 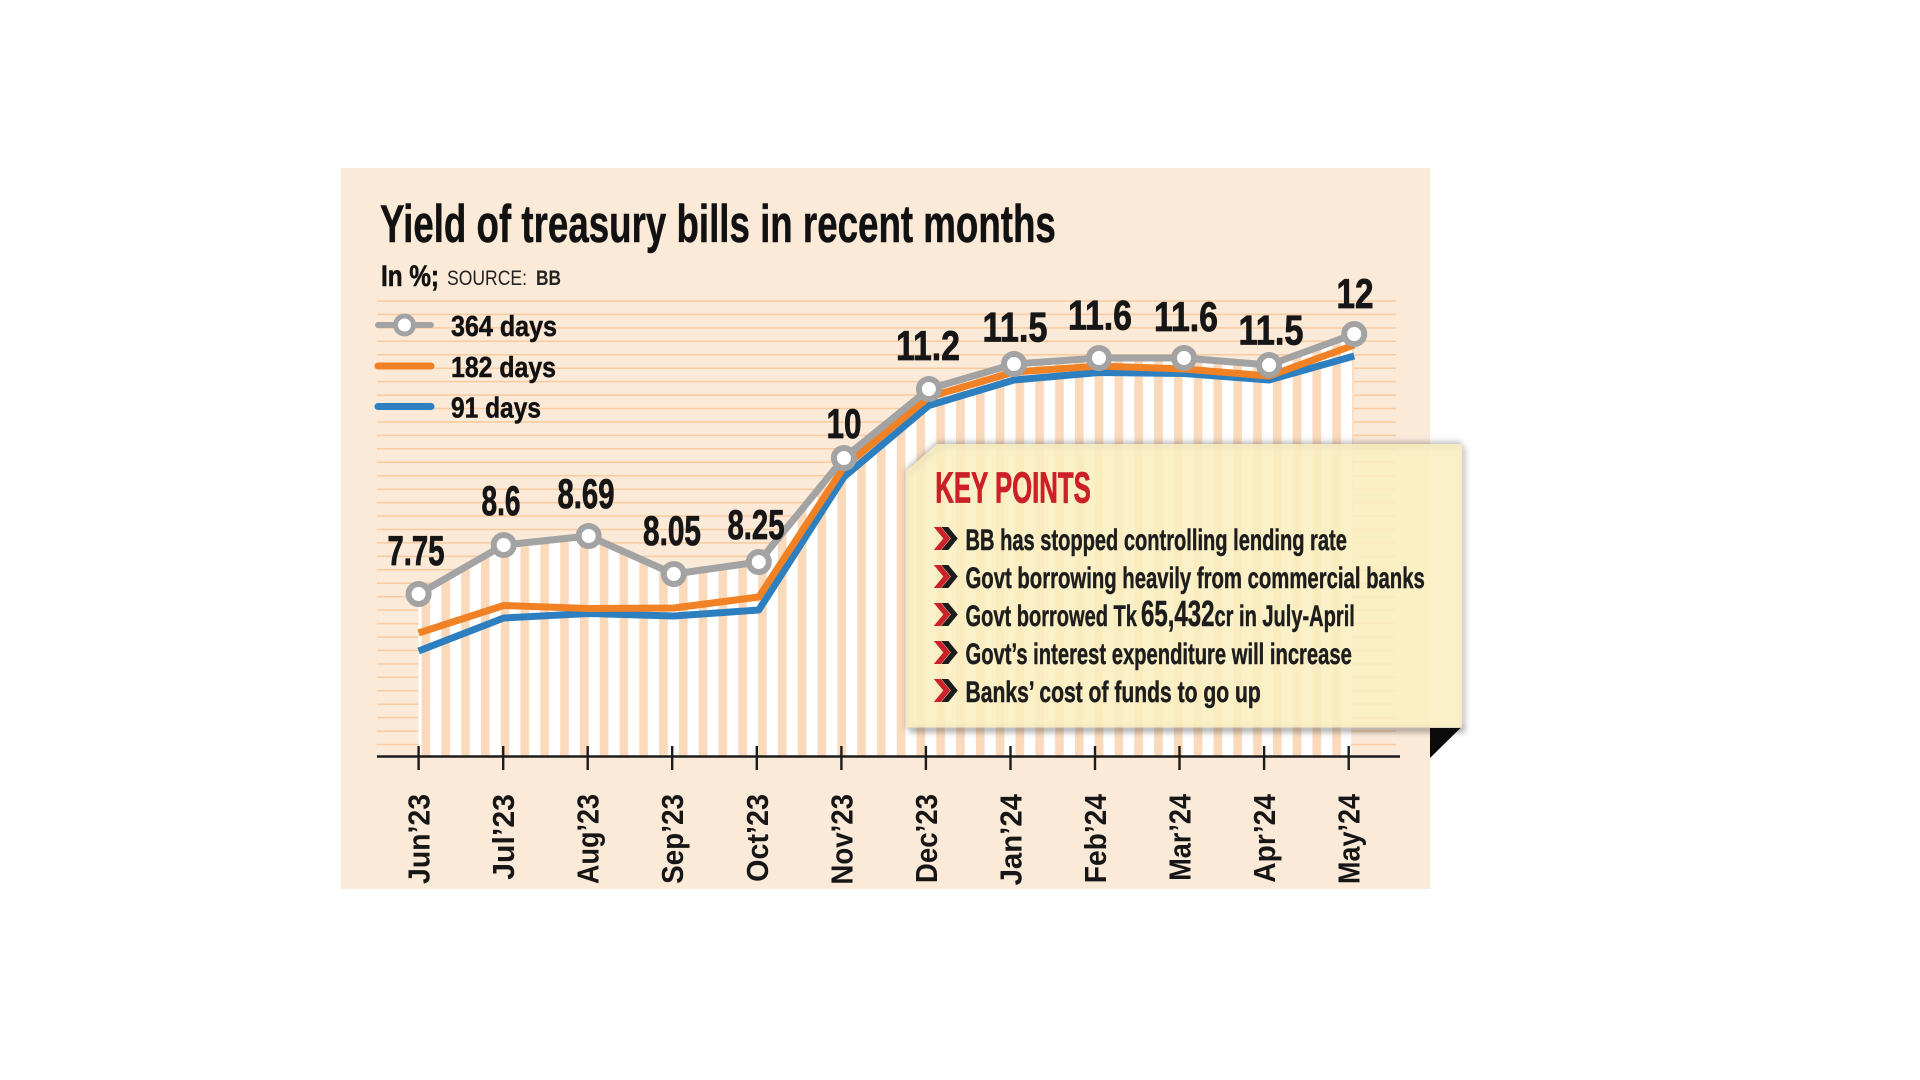 What do you see at coordinates (926, 838) in the screenshot?
I see `svg-text: Dec’23` at bounding box center [926, 838].